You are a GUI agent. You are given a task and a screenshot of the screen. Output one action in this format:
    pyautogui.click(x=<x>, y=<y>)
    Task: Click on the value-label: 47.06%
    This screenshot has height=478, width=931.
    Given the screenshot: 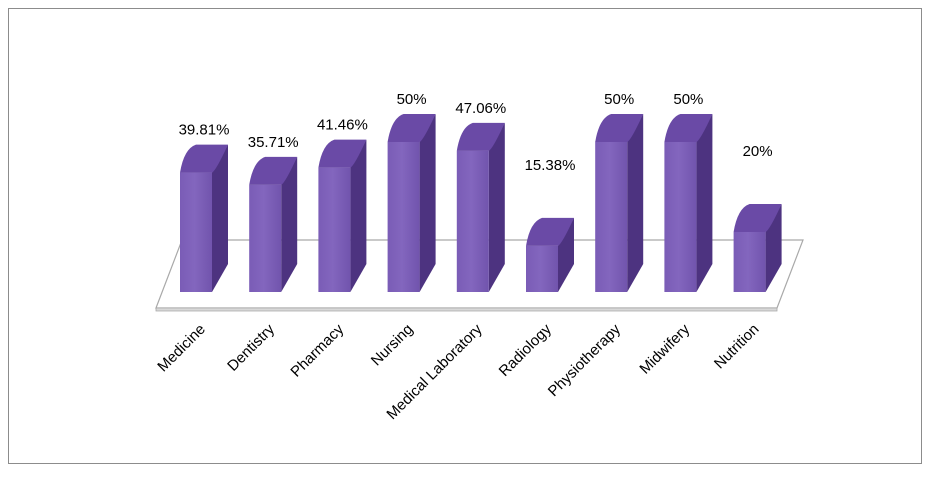 What is the action you would take?
    pyautogui.click(x=480, y=108)
    